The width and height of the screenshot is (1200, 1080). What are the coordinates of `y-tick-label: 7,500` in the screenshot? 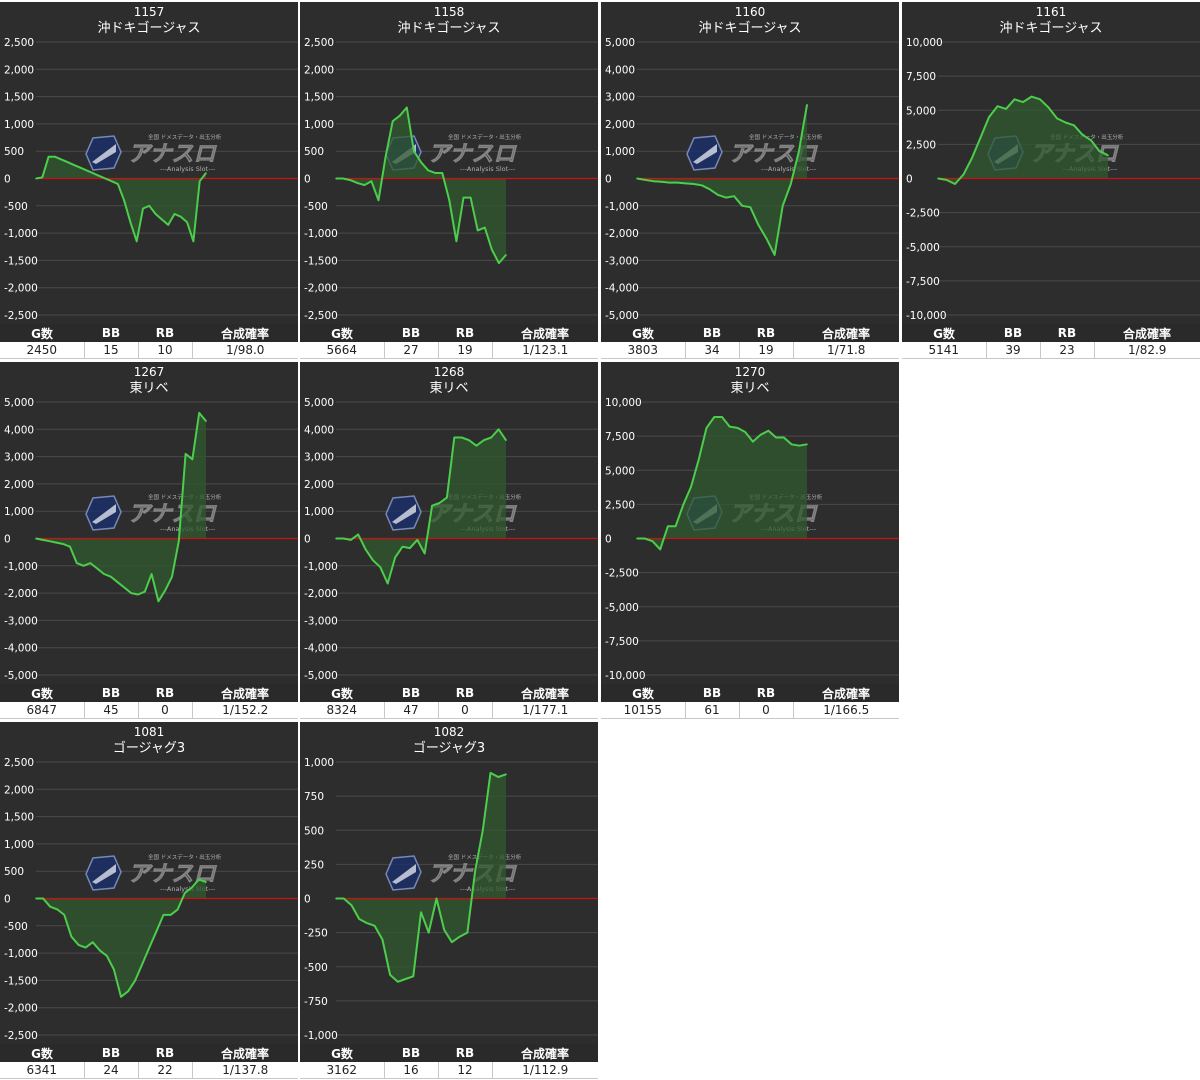 It's located at (620, 437).